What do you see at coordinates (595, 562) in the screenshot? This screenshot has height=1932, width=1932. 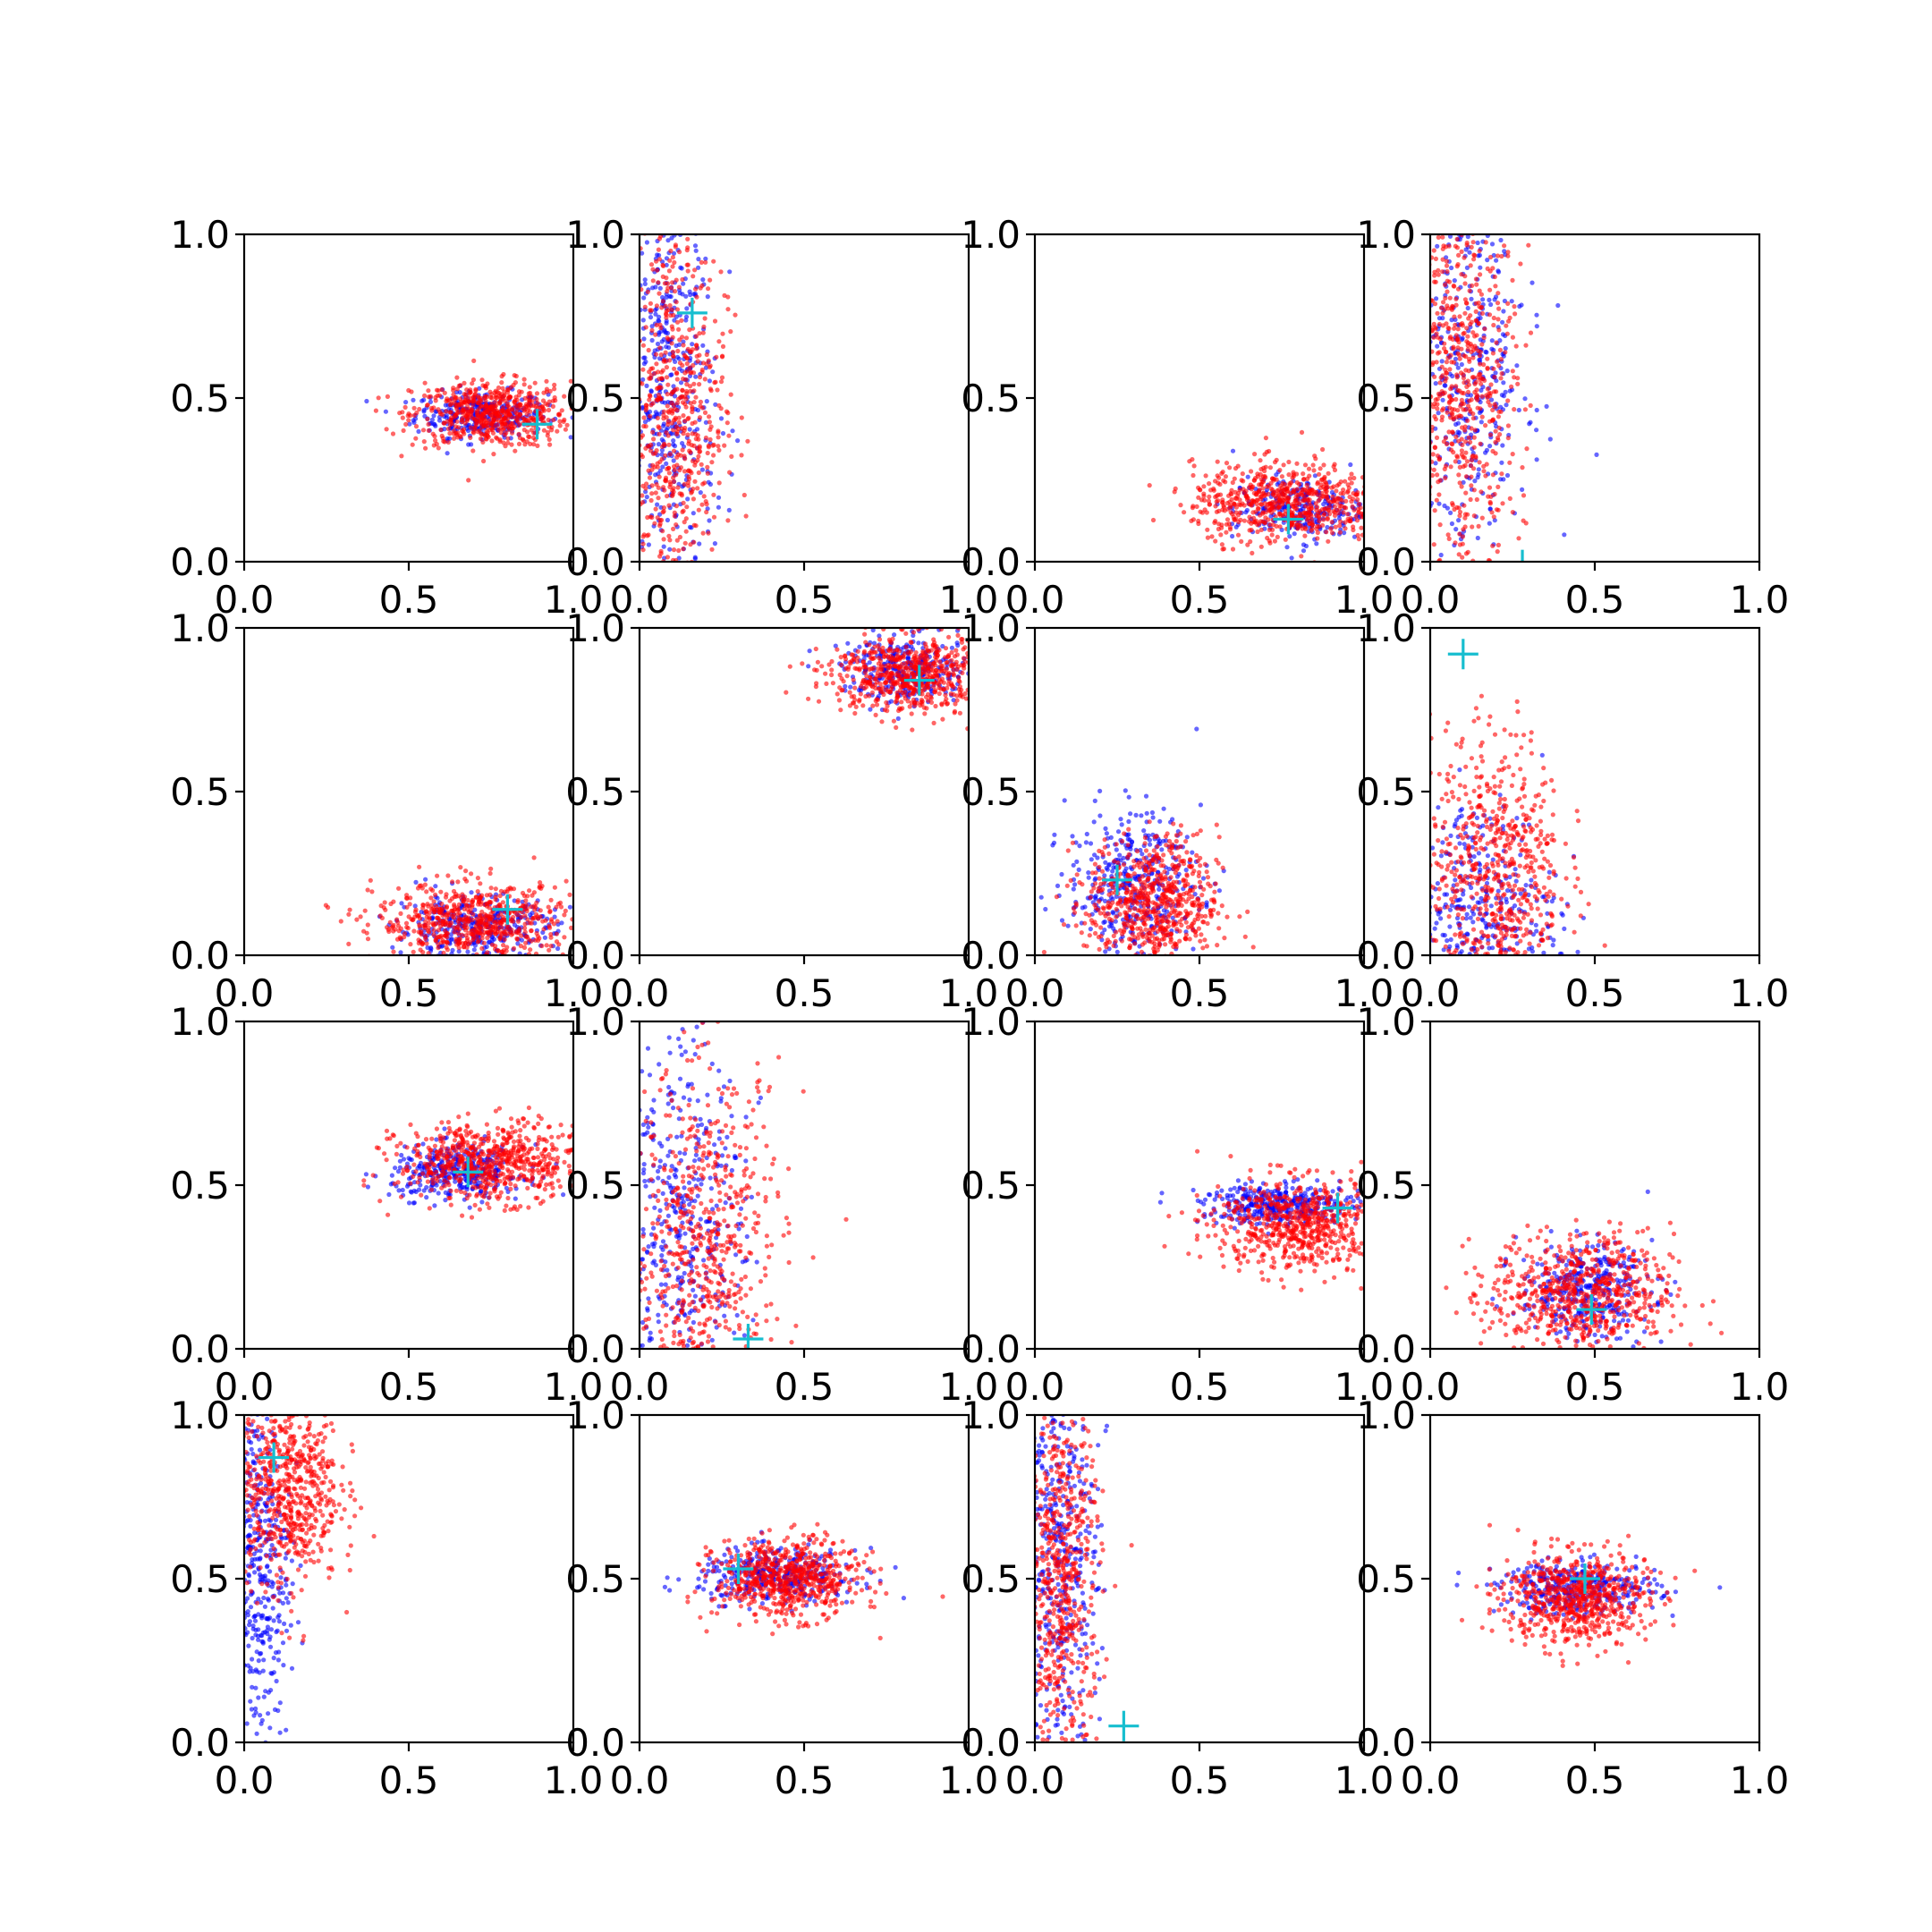 I see `y-tick-label: 0.0` at bounding box center [595, 562].